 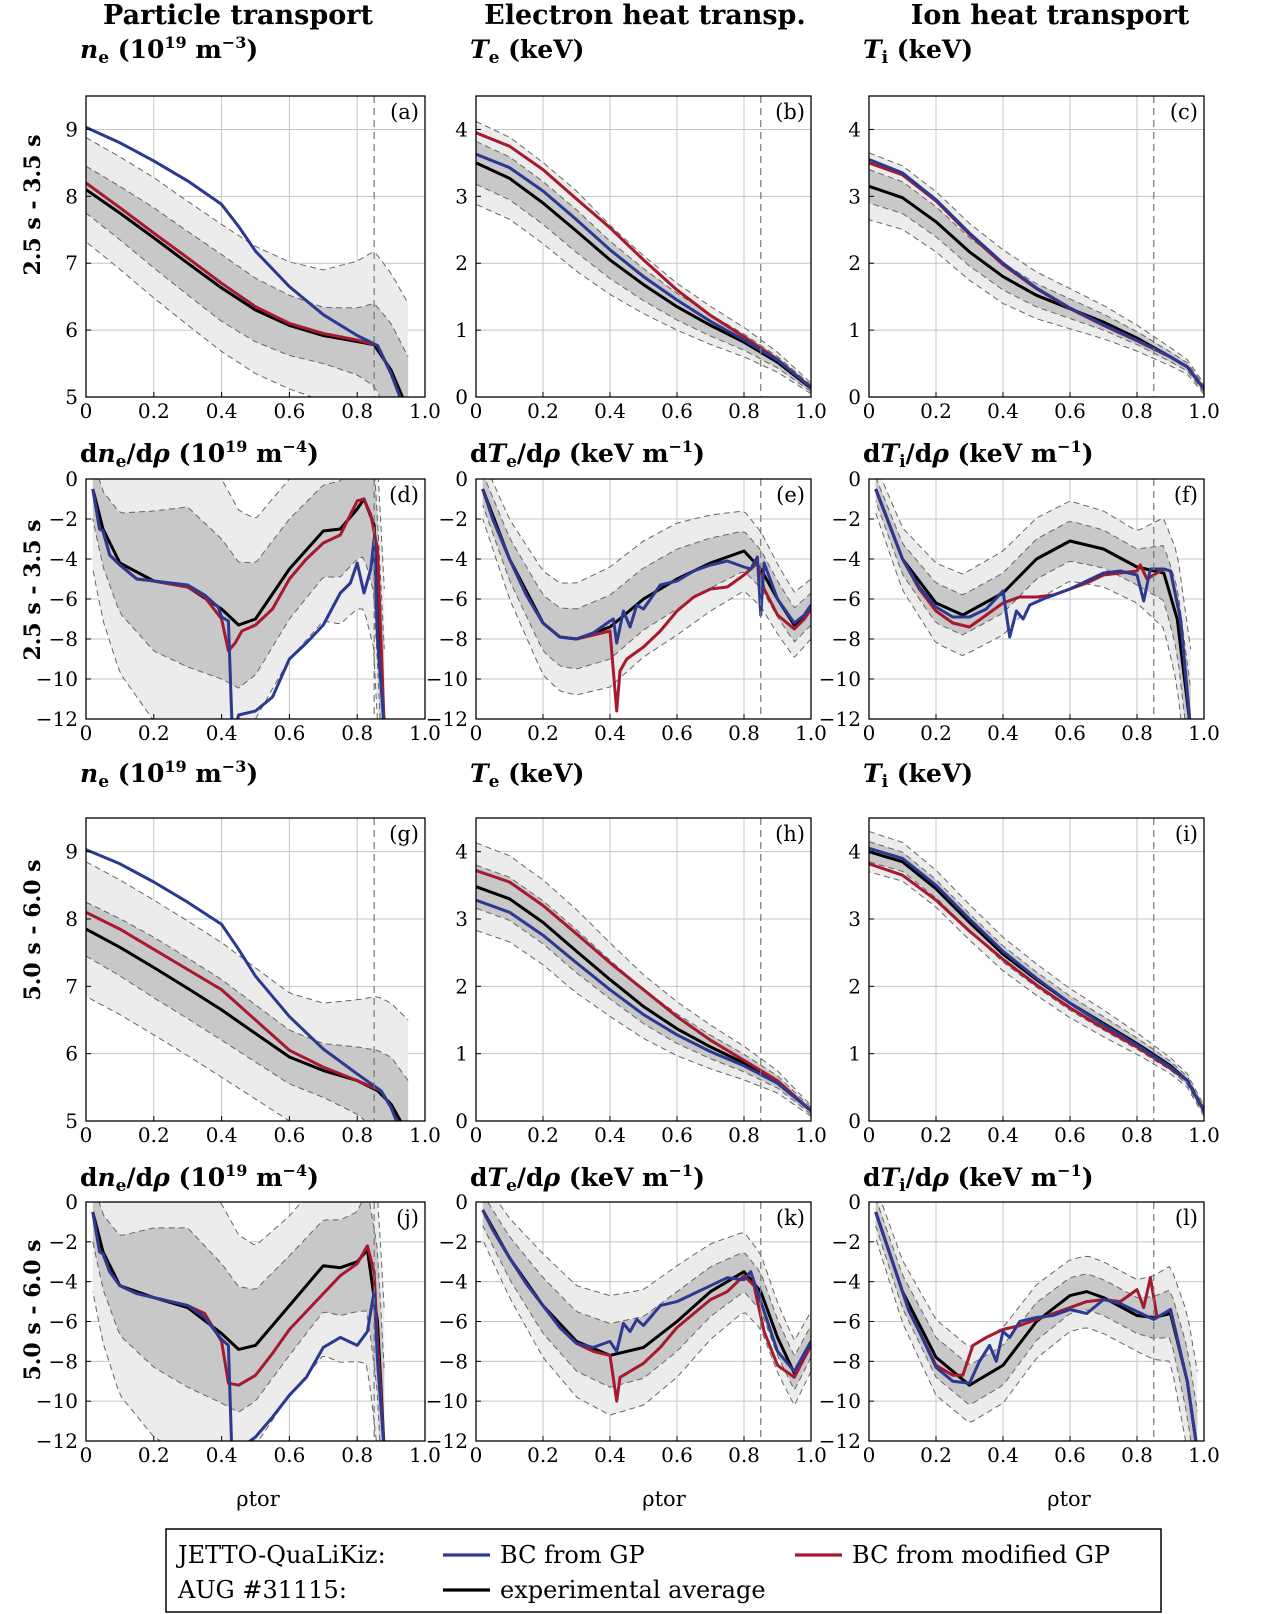 What do you see at coordinates (1069, 1499) in the screenshot?
I see `x-axis-label-3: ρtor` at bounding box center [1069, 1499].